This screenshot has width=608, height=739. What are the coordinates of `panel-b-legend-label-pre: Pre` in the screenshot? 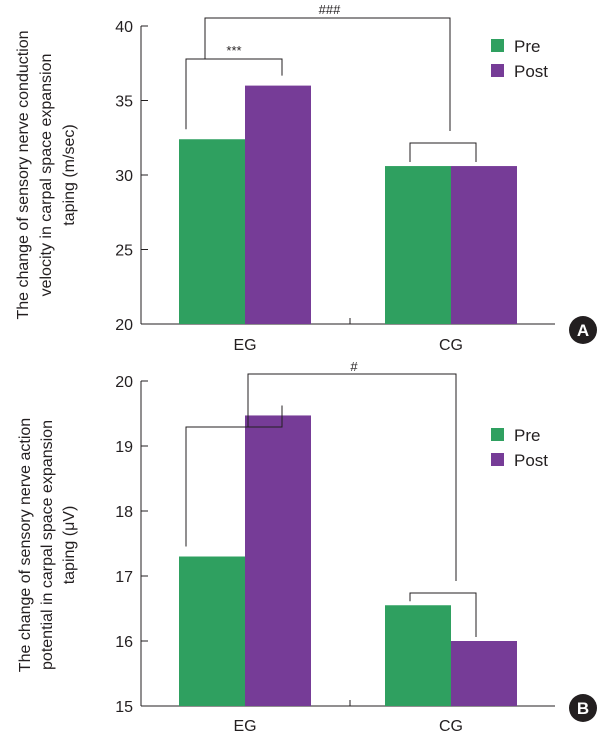 It's located at (527, 435).